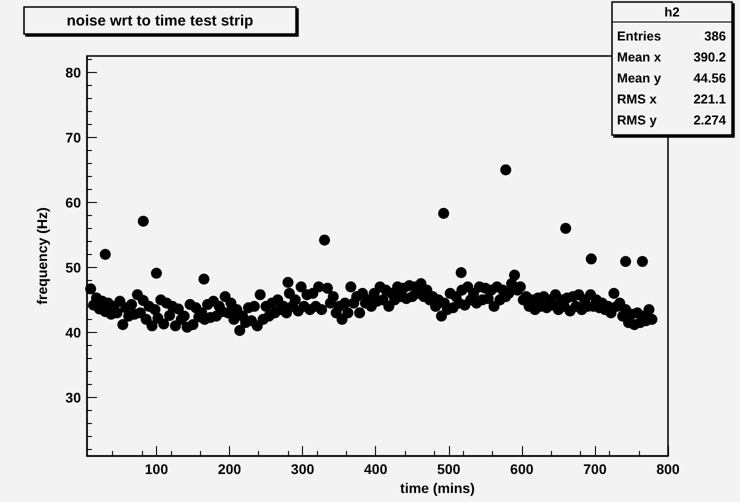 The image size is (740, 502). I want to click on text: Entries 386, so click(671, 36).